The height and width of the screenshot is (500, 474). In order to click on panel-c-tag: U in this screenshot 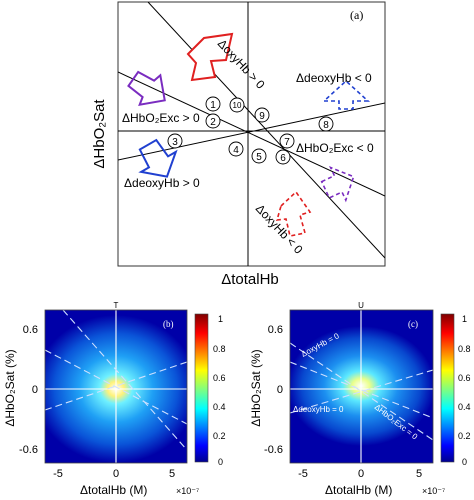, I will do `click(361, 305)`.